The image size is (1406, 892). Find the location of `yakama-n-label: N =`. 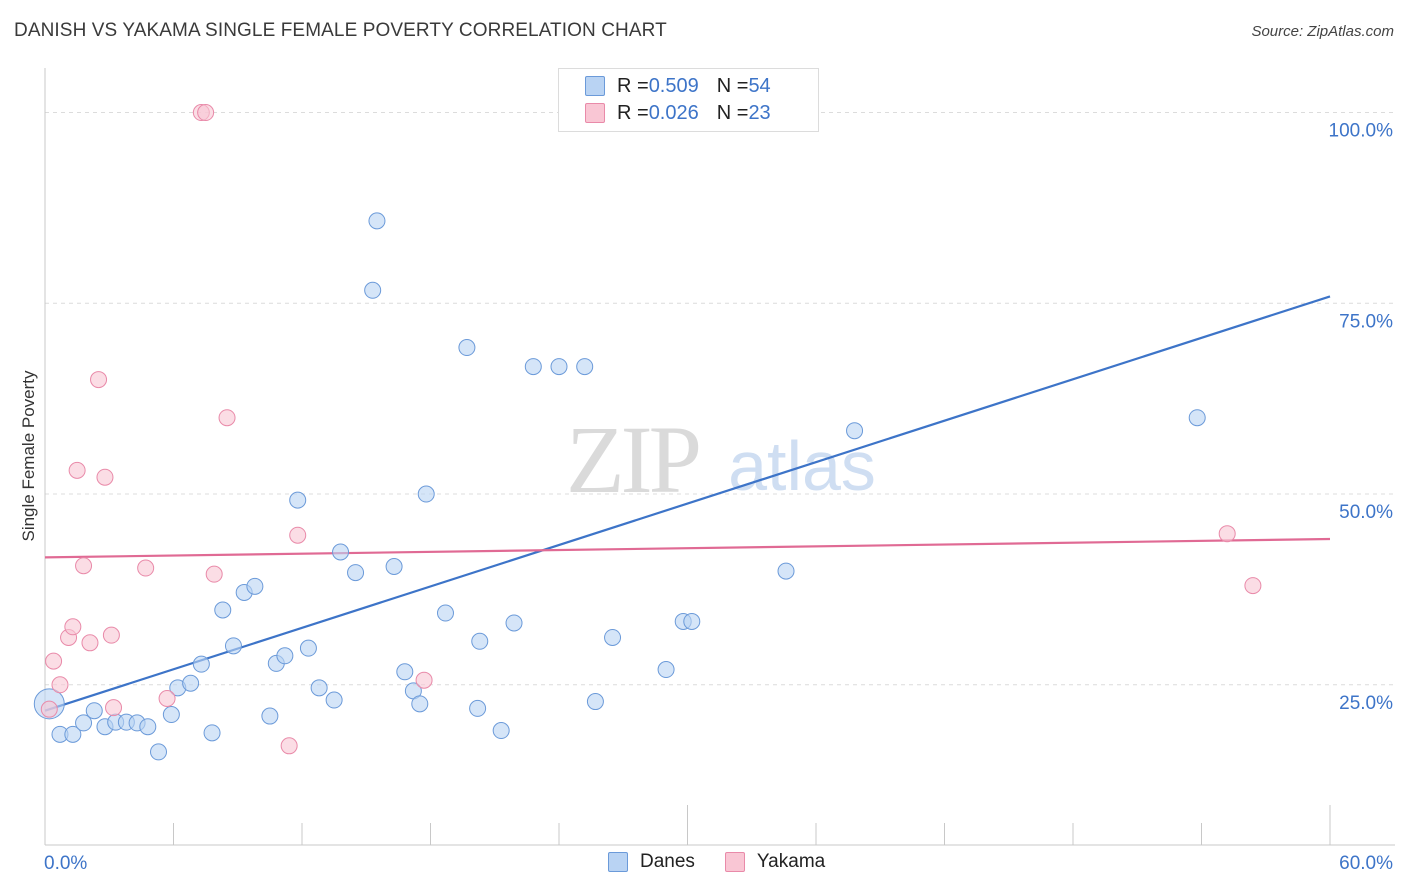

yakama-n-label: N = is located at coordinates (732, 112).